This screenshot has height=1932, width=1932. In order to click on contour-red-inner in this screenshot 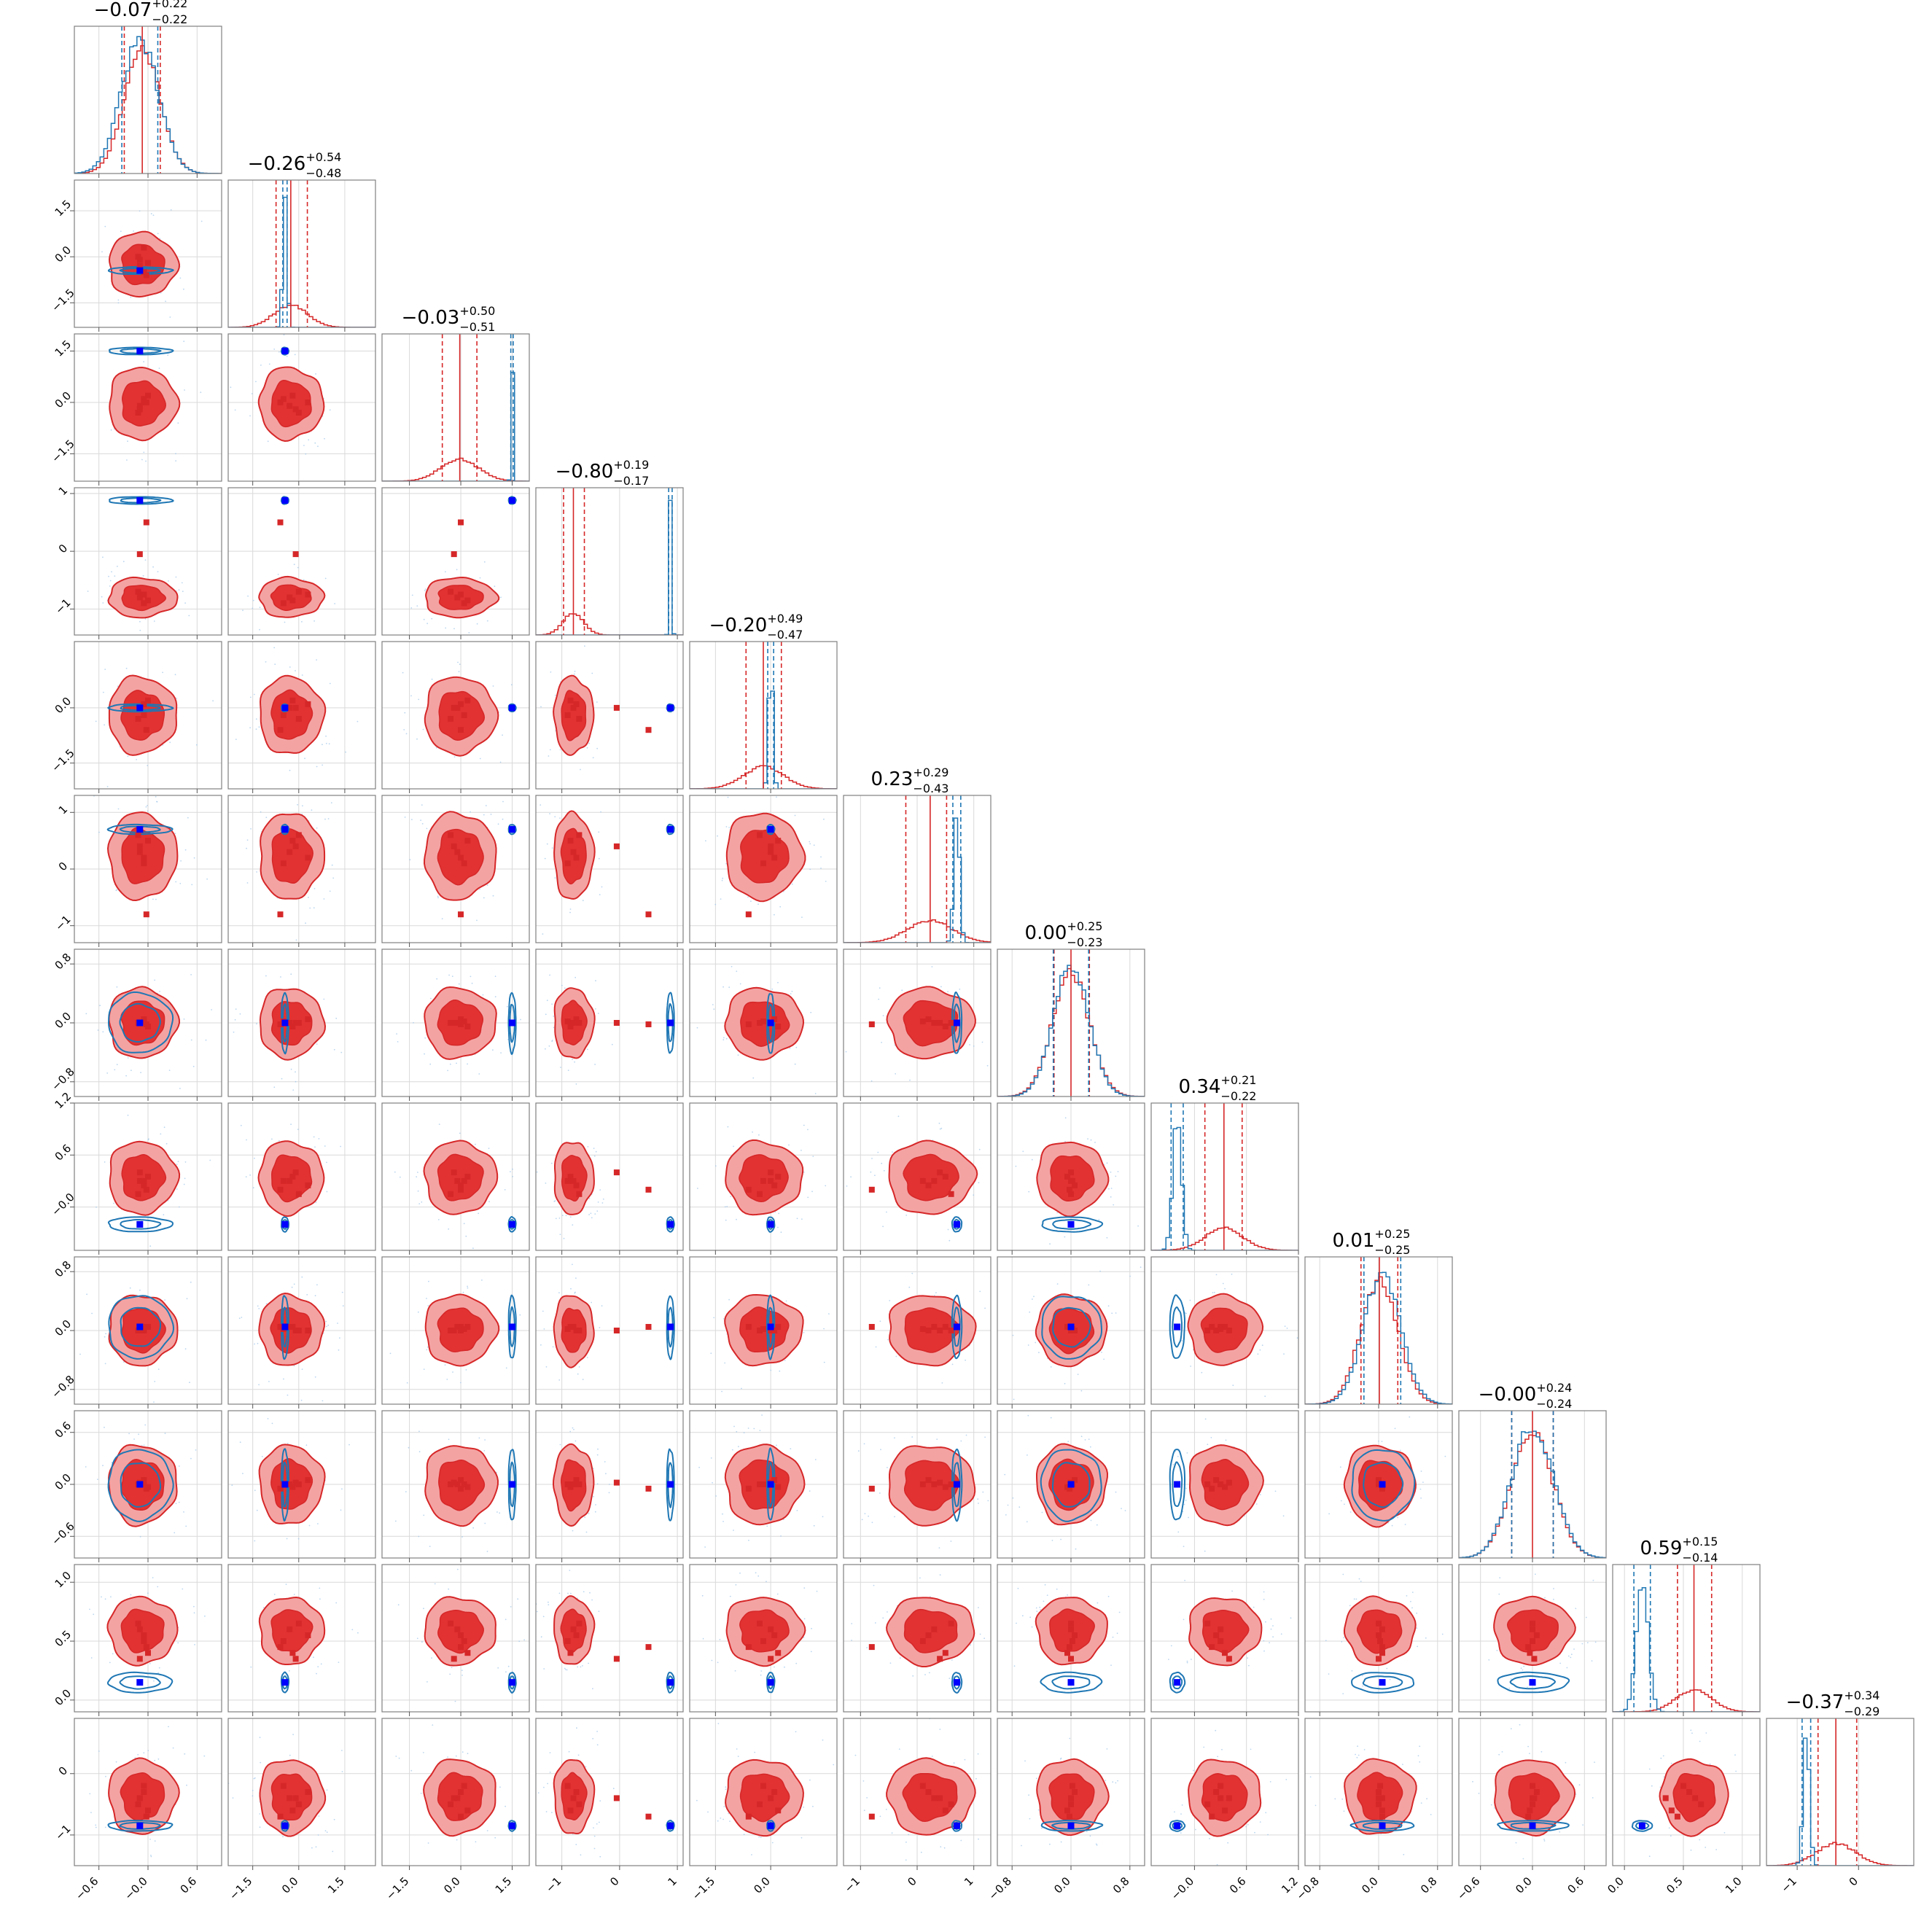, I will do `click(764, 1631)`.